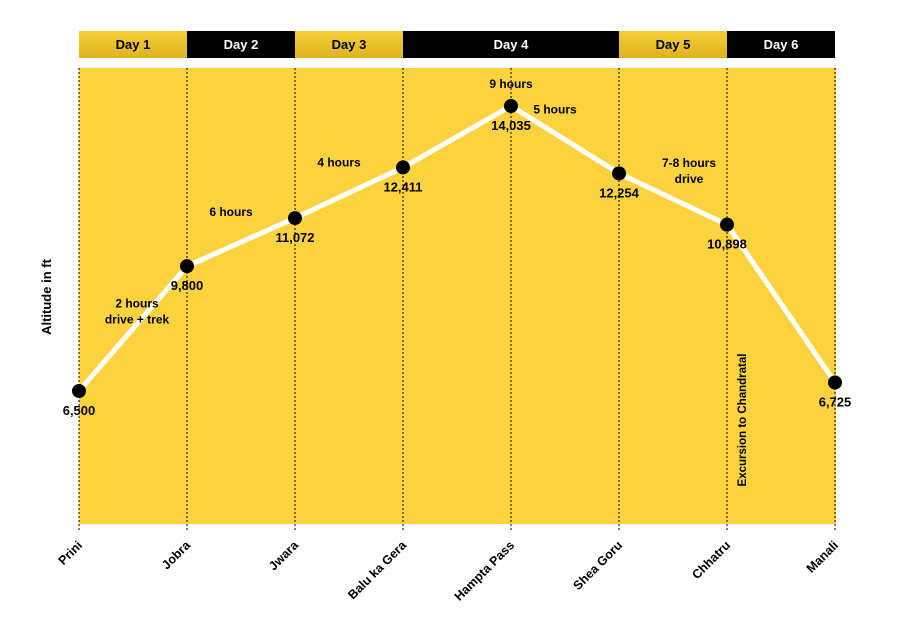 The image size is (905, 621). What do you see at coordinates (339, 163) in the screenshot?
I see `duration-label: 4 hours` at bounding box center [339, 163].